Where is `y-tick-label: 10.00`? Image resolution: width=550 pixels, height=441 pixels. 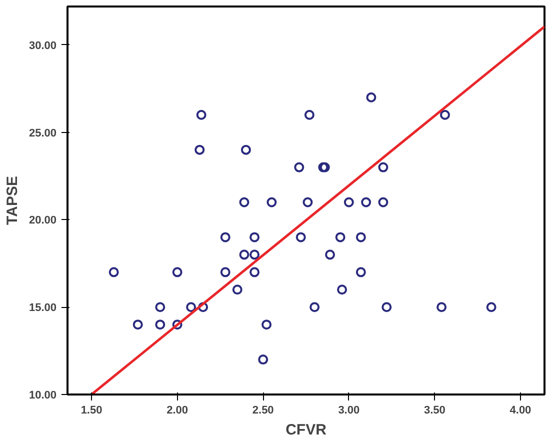 y-tick-label: 10.00 is located at coordinates (42, 396).